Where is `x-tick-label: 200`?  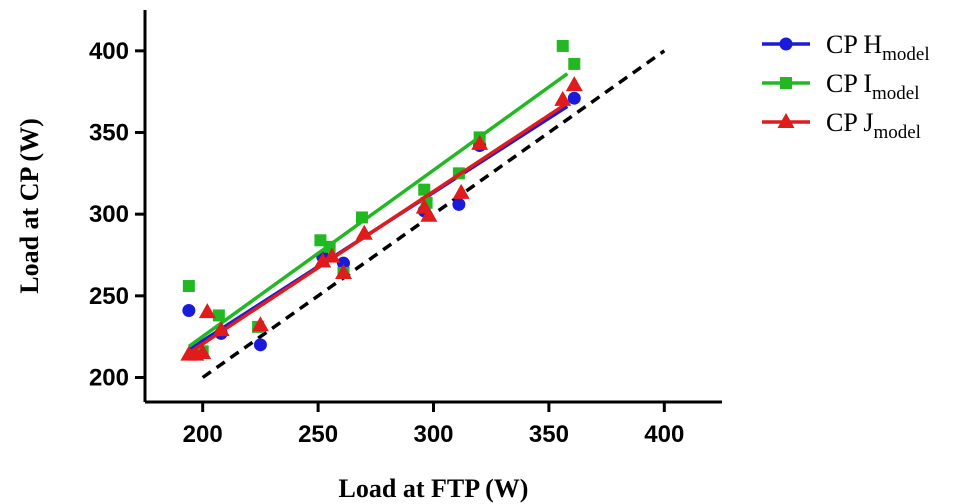 x-tick-label: 200 is located at coordinates (203, 434).